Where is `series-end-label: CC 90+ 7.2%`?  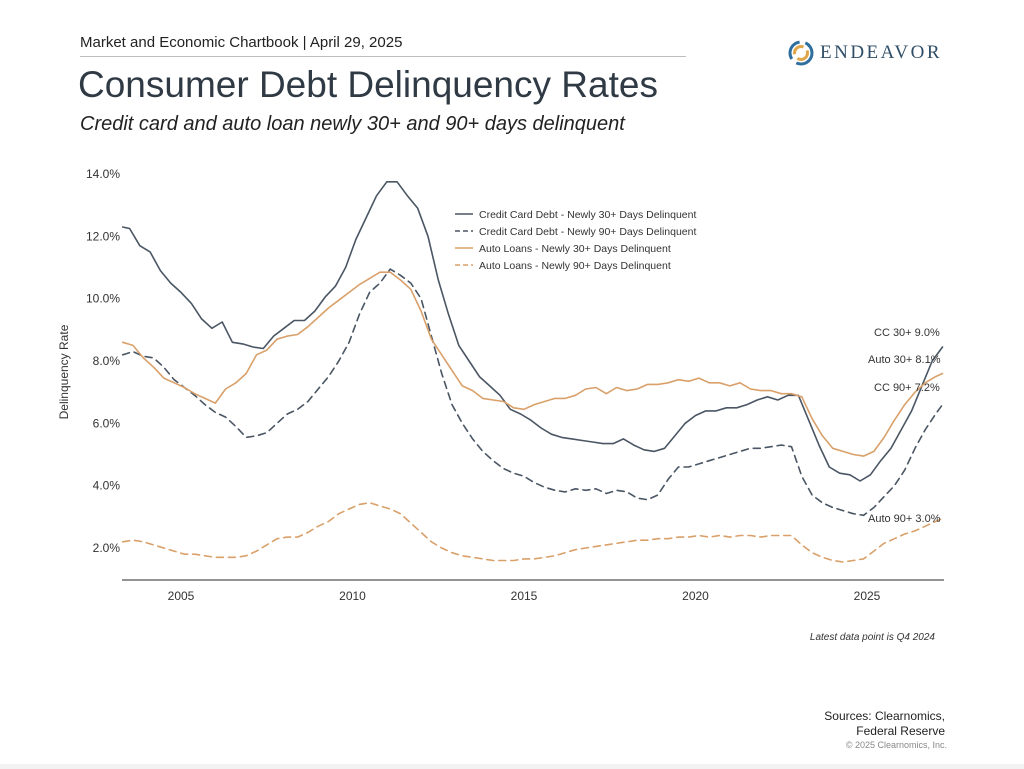
series-end-label: CC 90+ 7.2% is located at coordinates (907, 388).